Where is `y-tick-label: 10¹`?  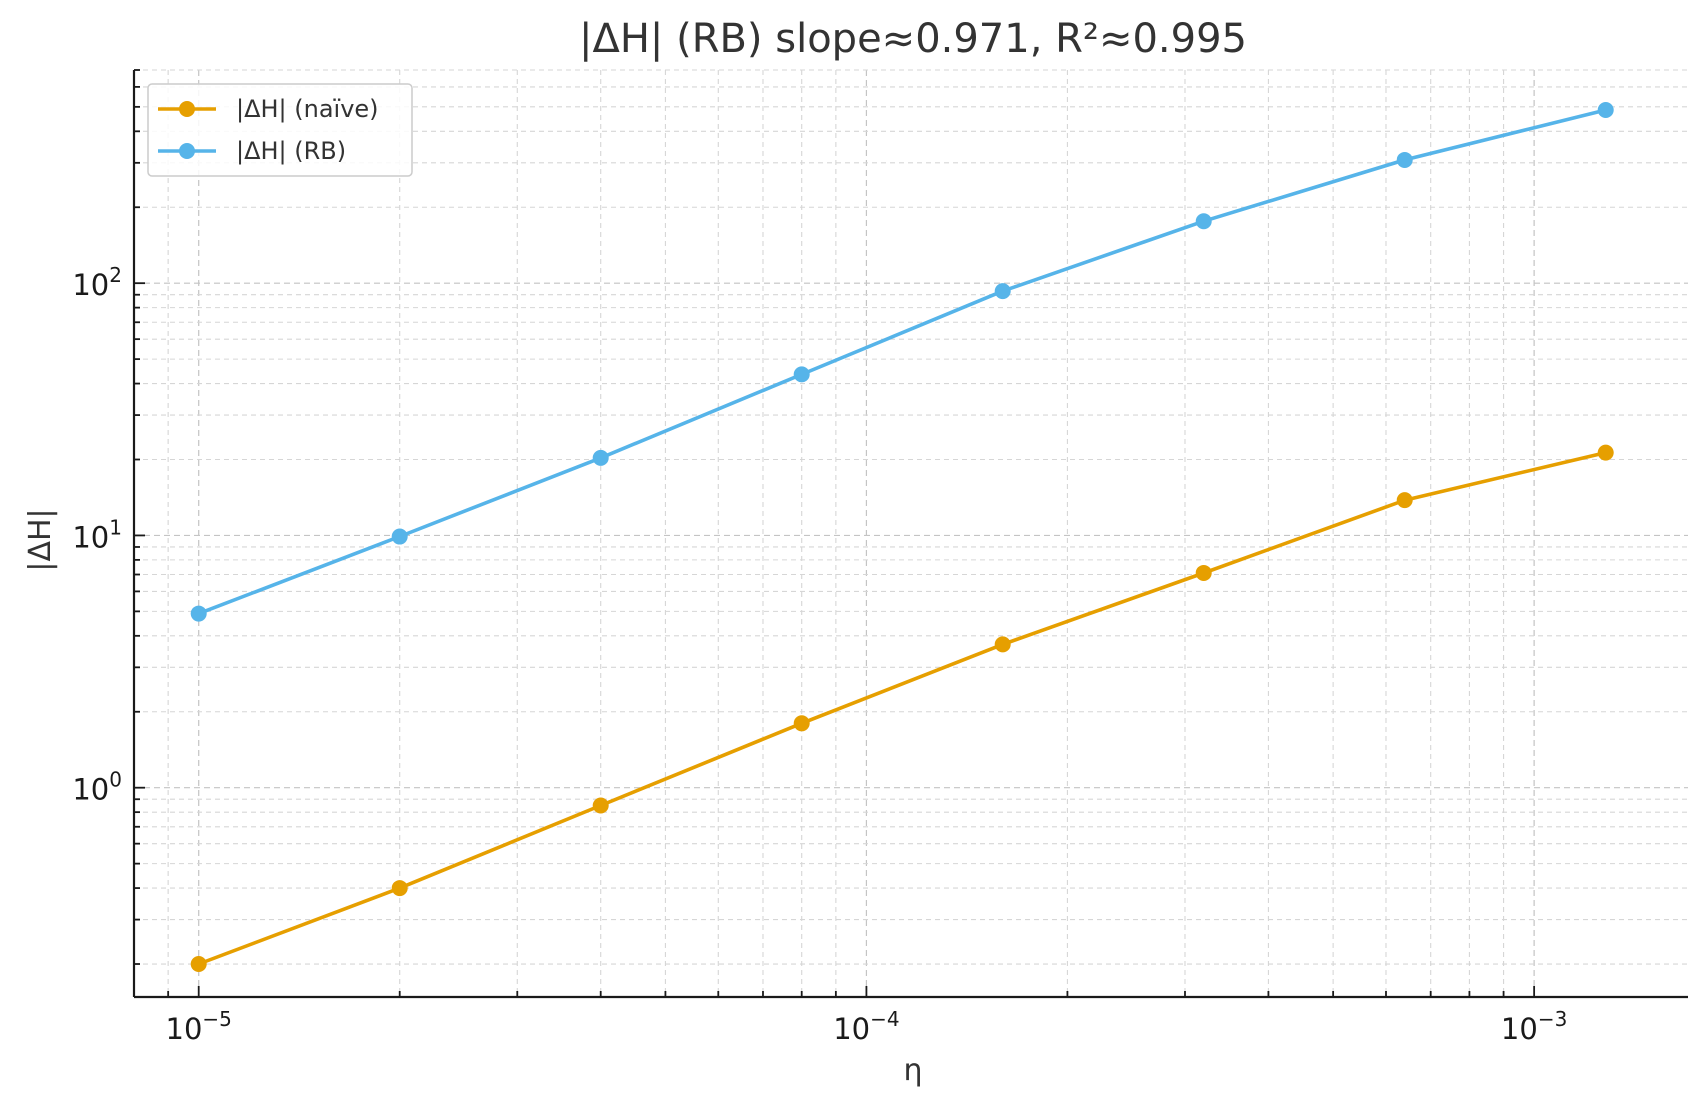 y-tick-label: 10¹ is located at coordinates (97, 534).